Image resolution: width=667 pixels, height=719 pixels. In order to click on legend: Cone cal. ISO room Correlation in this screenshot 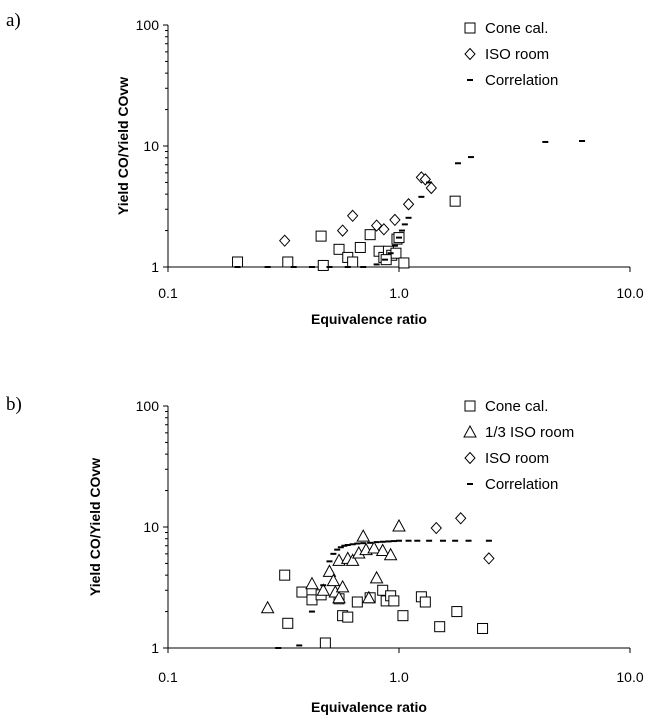, I will do `click(511, 54)`.